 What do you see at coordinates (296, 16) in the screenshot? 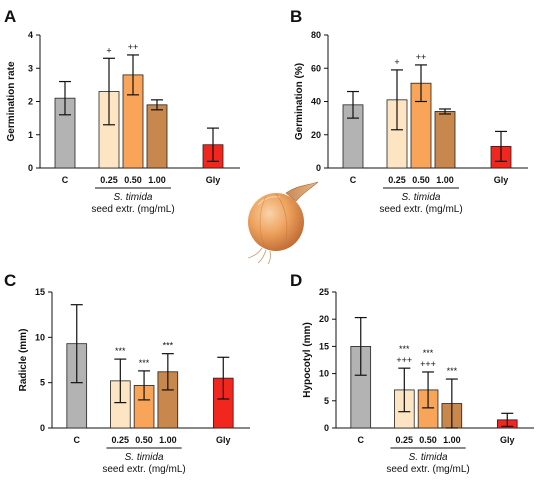
I see `panel-letter: B` at bounding box center [296, 16].